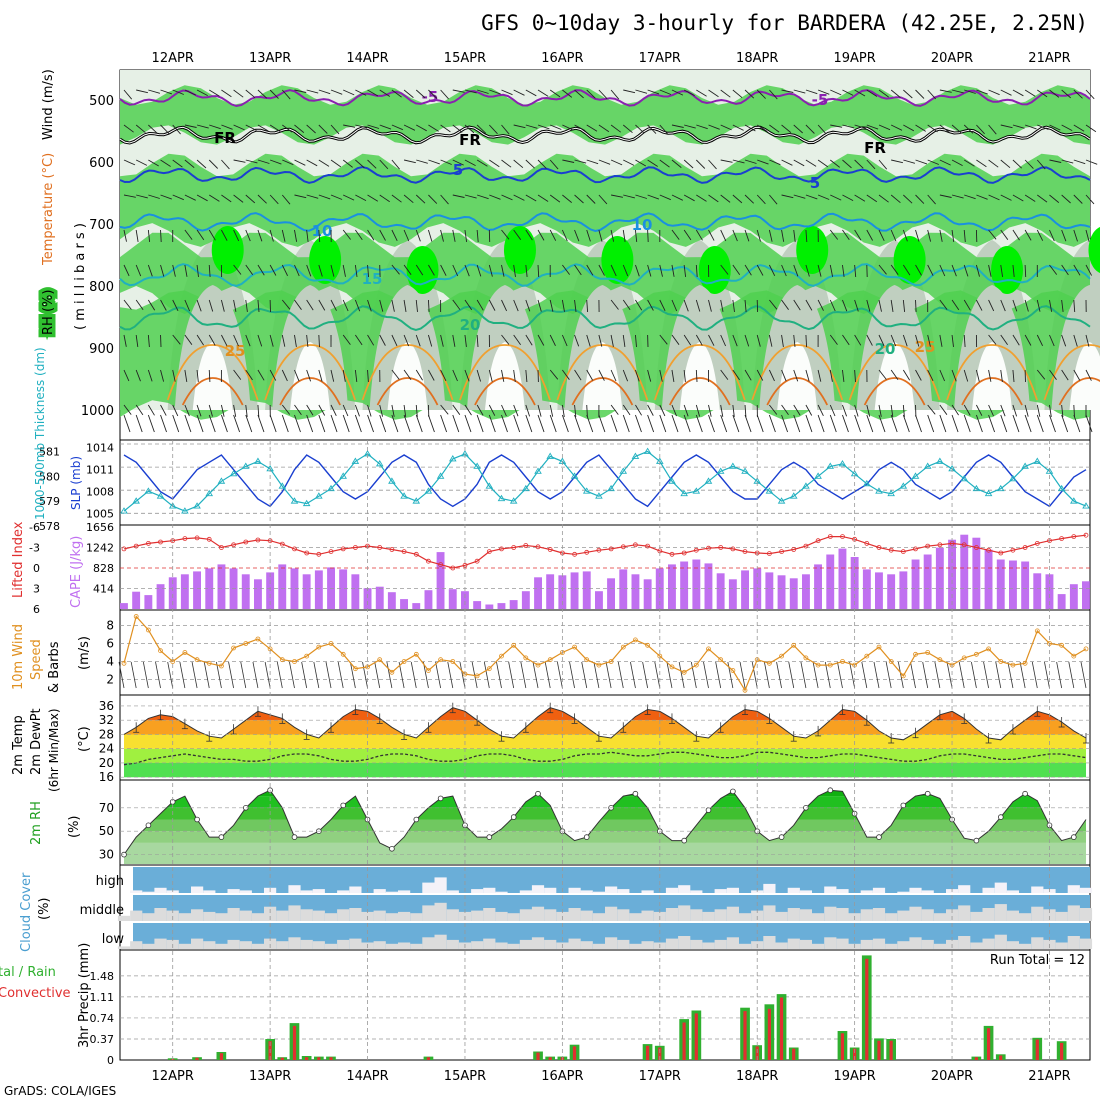 This screenshot has width=1100, height=1104. I want to click on temp-bands, so click(605, 736).